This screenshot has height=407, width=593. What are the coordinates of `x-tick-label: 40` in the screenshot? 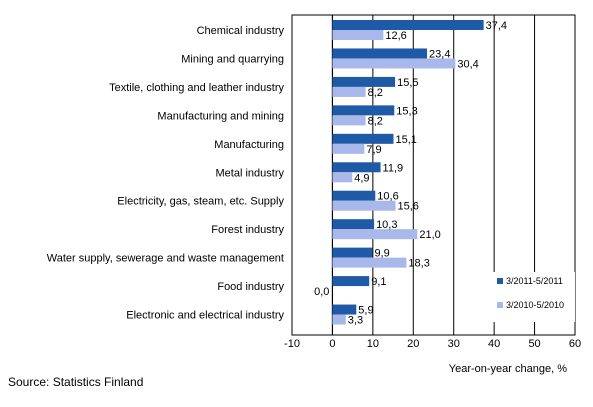 It's located at (494, 344).